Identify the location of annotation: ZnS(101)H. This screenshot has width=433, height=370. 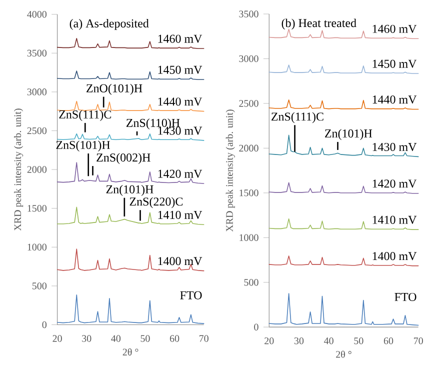
(83, 146).